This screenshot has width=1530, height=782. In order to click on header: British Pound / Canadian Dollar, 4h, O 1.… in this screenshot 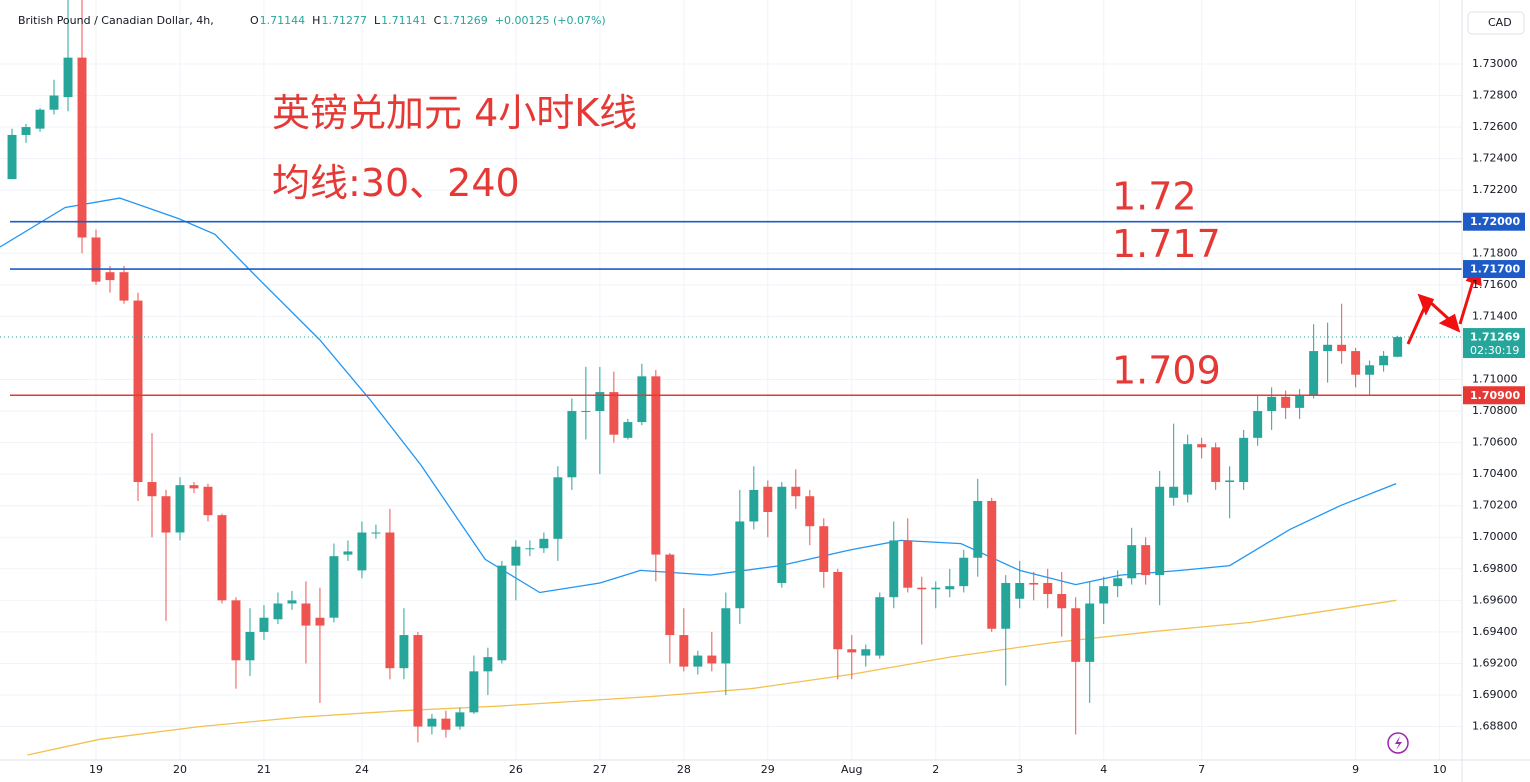, I will do `click(312, 20)`.